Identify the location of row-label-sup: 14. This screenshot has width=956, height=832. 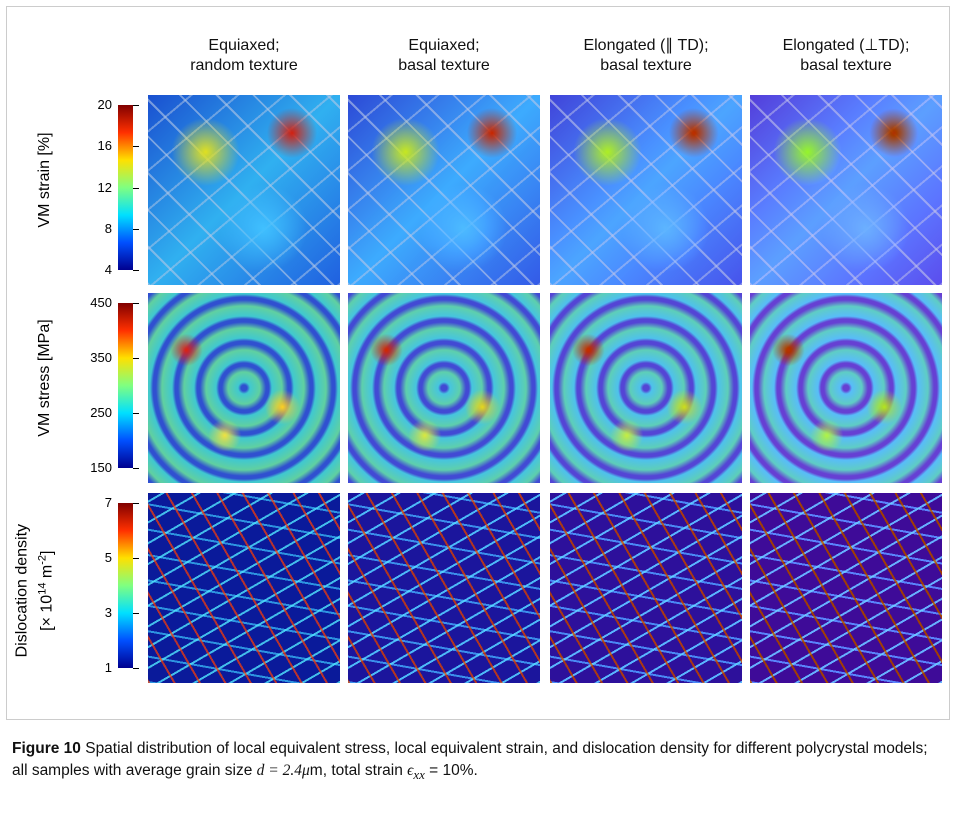
(42, 588).